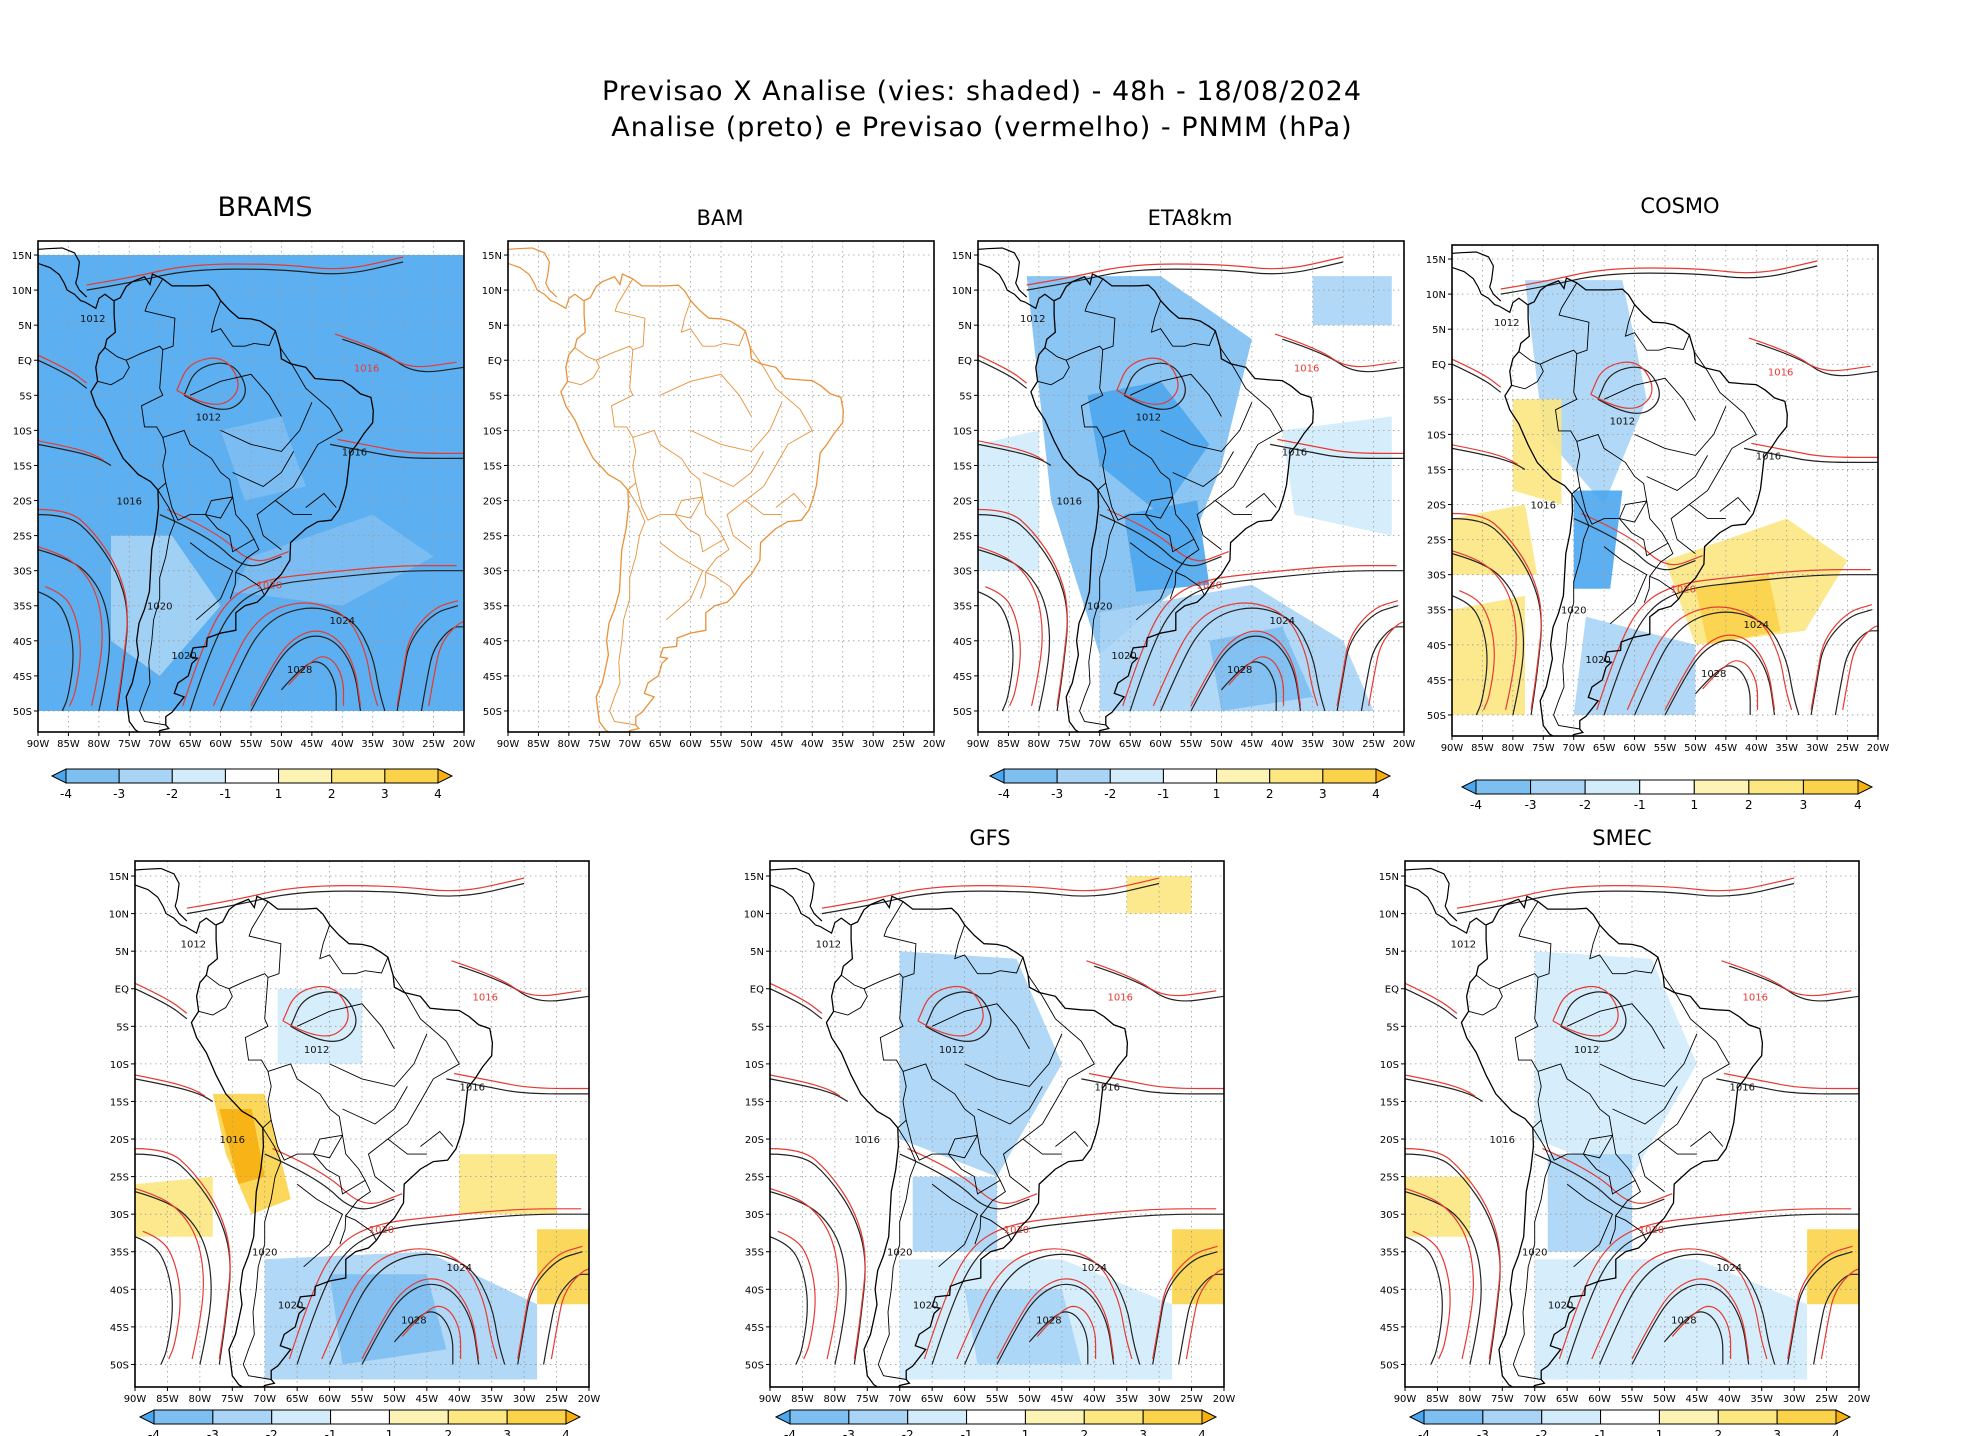 Image resolution: width=1964 pixels, height=1436 pixels. What do you see at coordinates (1424, 1432) in the screenshot?
I see `colorbar-label: -4` at bounding box center [1424, 1432].